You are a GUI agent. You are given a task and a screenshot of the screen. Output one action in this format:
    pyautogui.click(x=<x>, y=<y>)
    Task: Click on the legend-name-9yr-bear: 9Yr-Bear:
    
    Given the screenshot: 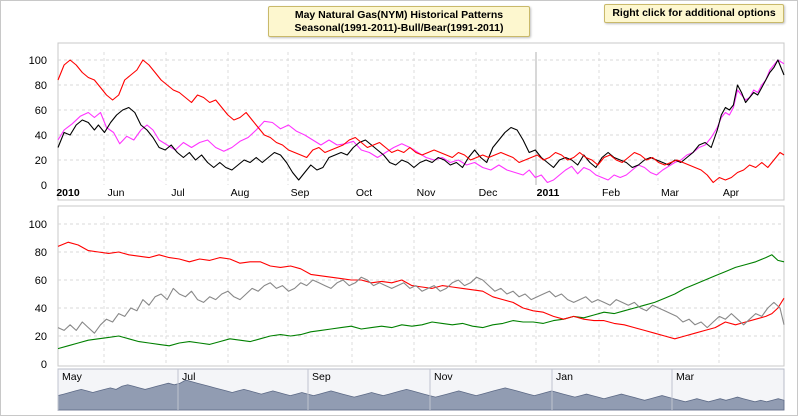 What is the action you would take?
    pyautogui.click(x=271, y=214)
    